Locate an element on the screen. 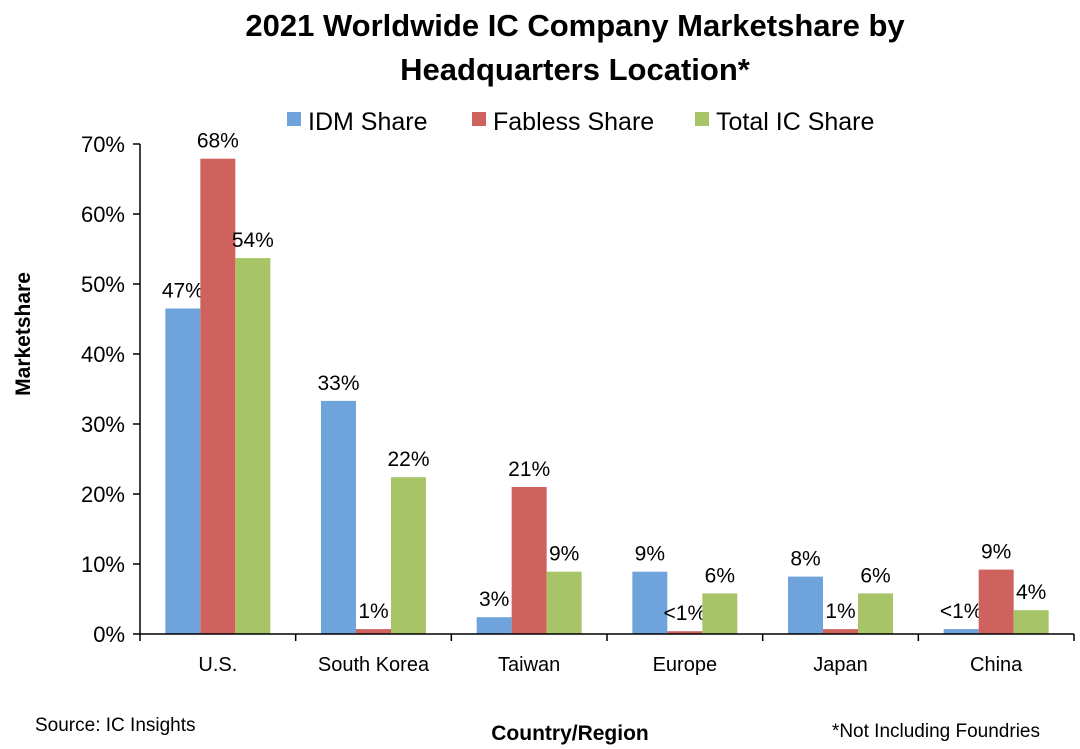 The width and height of the screenshot is (1080, 749). data-label: 4% is located at coordinates (1031, 592).